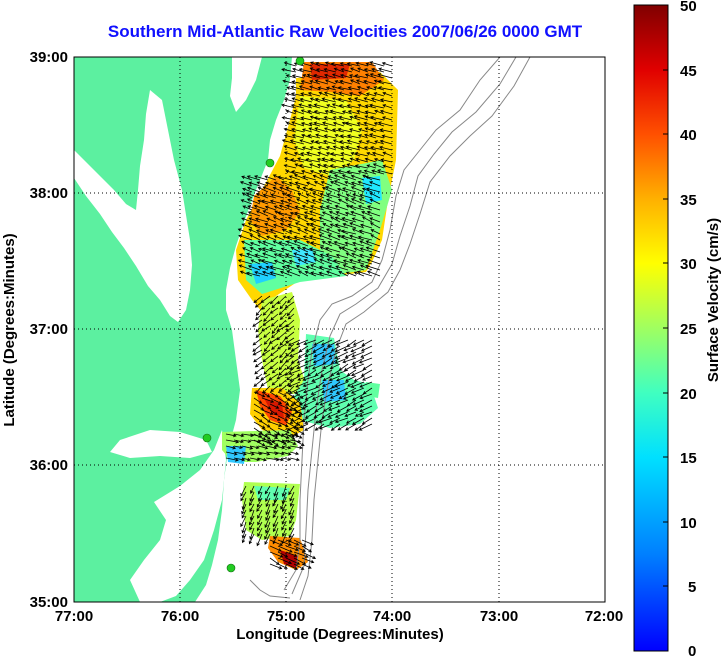  Describe the element at coordinates (688, 329) in the screenshot. I see `colorbar-tick-labels: 50 45 40 35 30 25 20 15 10 5 0` at that location.